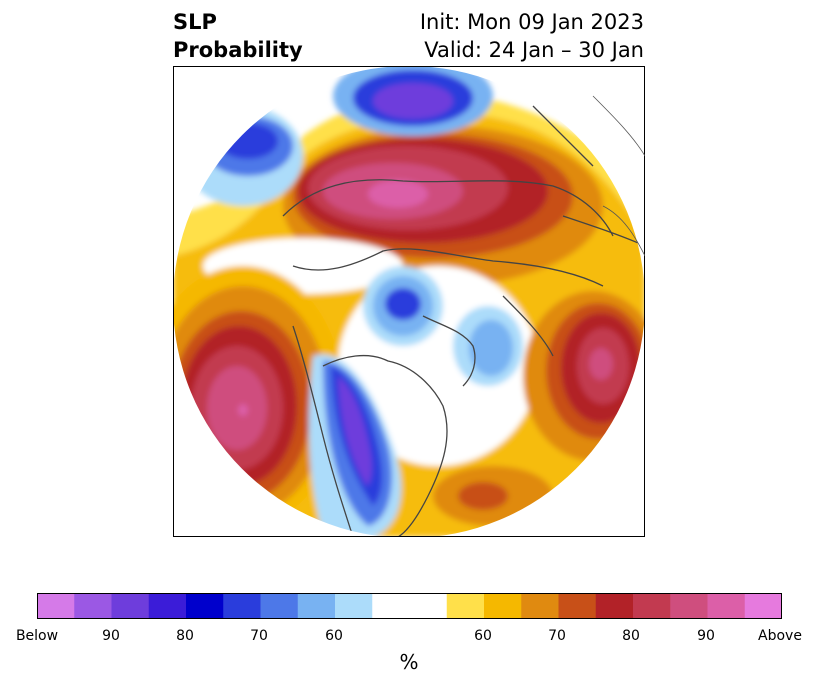 This screenshot has height=686, width=819. I want to click on cbar-label-above-60: 60, so click(483, 636).